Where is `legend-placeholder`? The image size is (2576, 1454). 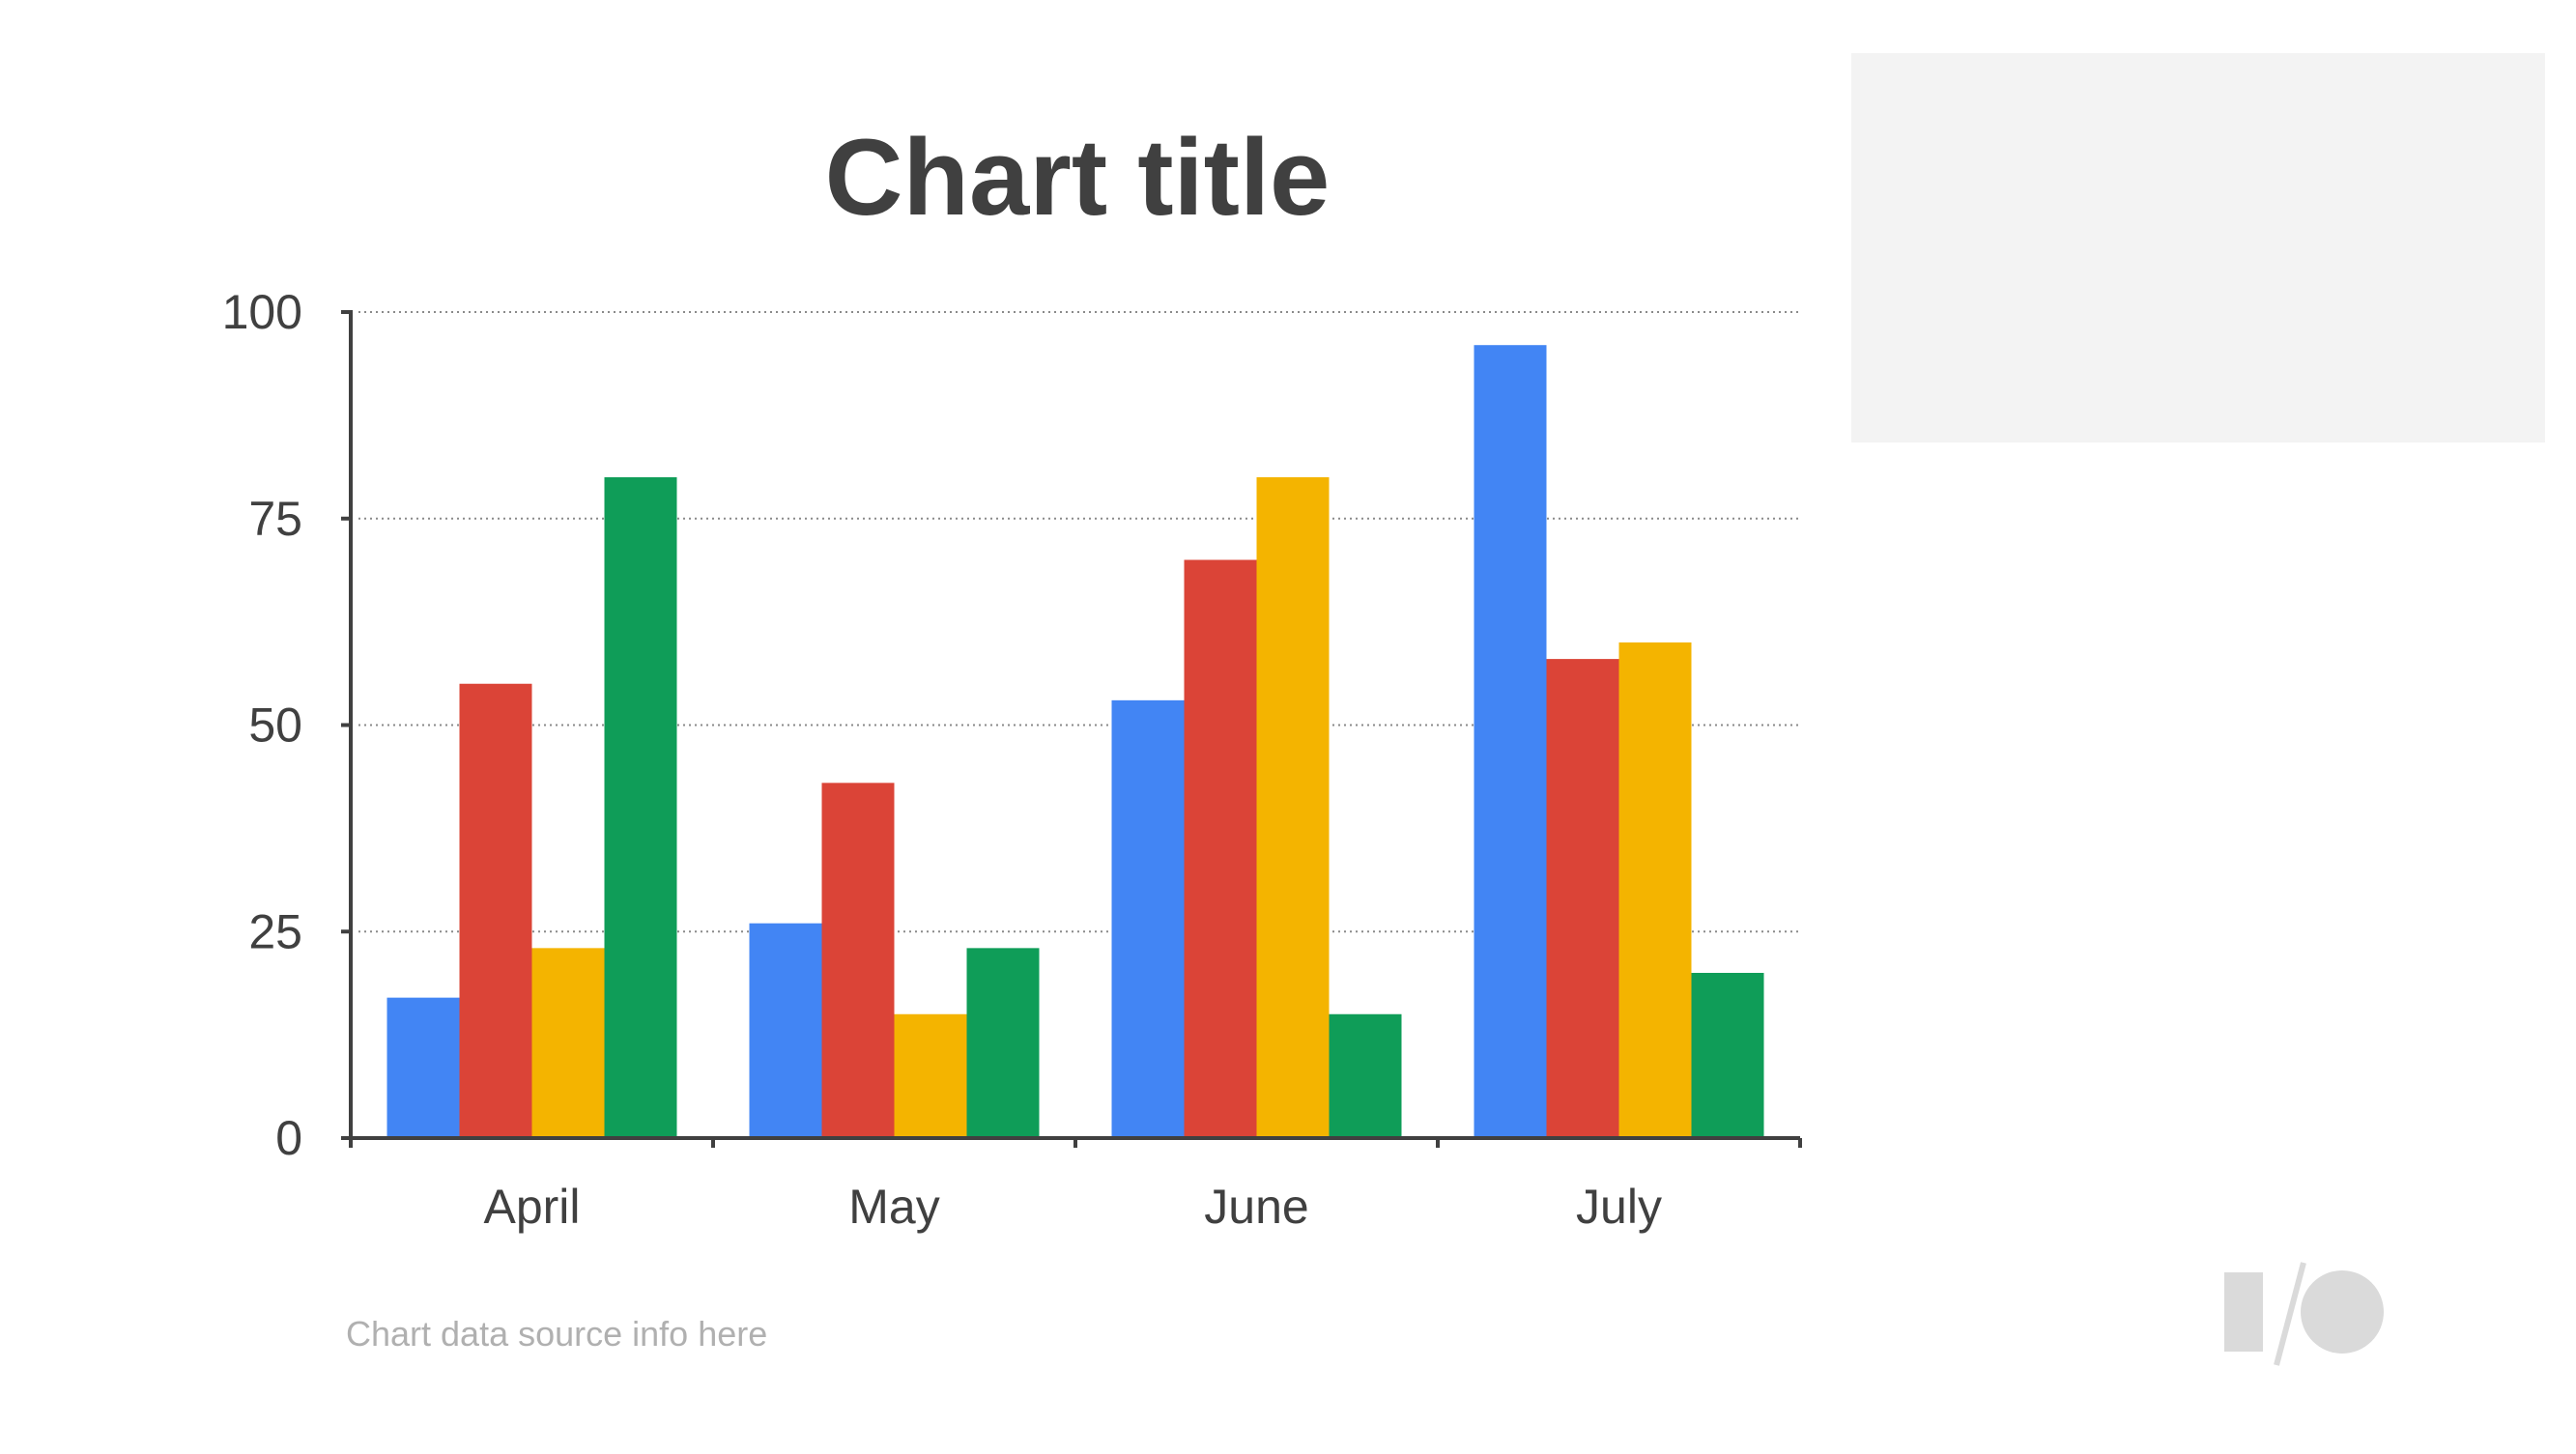 legend-placeholder is located at coordinates (2198, 248).